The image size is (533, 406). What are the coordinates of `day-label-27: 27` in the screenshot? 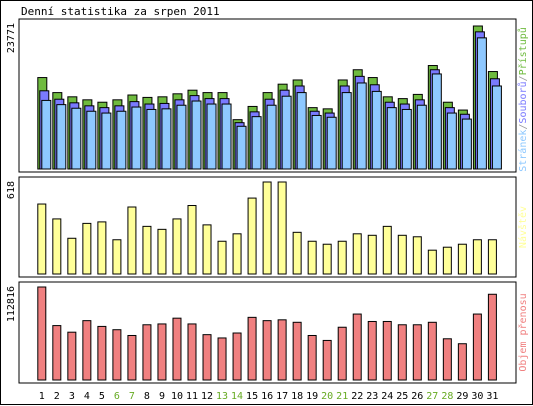 It's located at (432, 396).